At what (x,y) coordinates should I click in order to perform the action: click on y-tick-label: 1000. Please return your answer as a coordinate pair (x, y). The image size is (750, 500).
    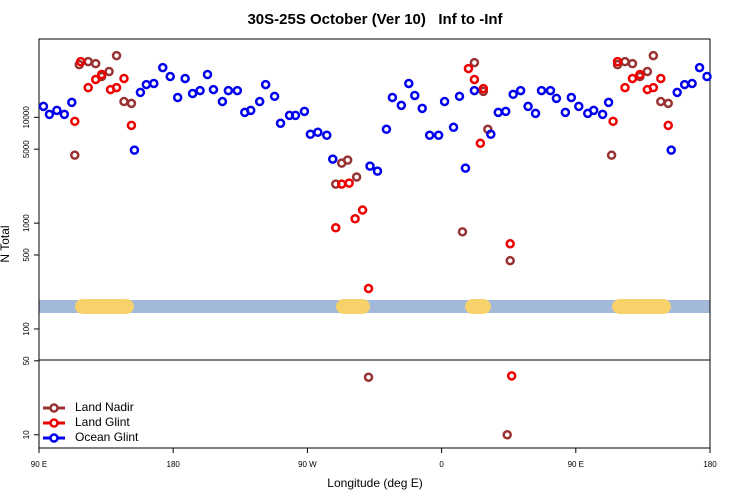
    Looking at the image, I should click on (26, 223).